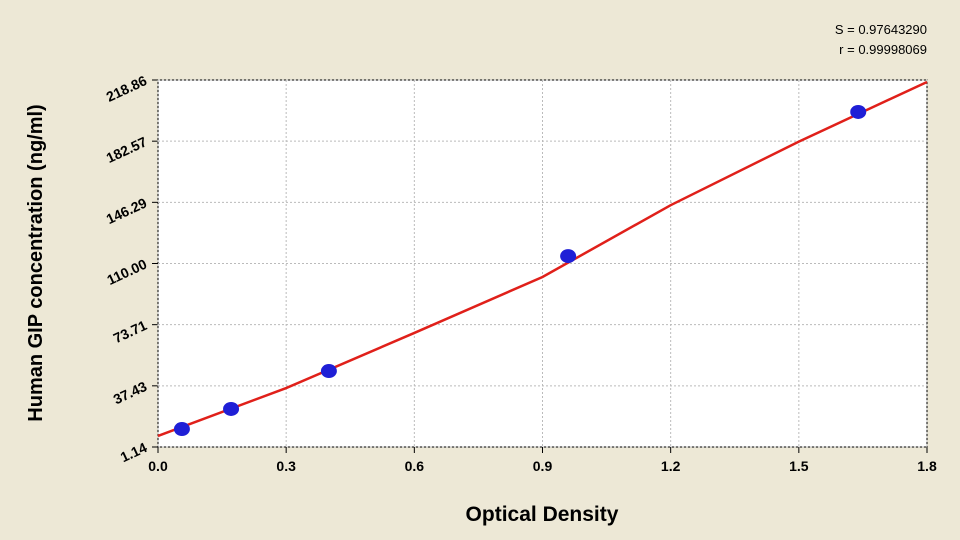 The height and width of the screenshot is (540, 960). What do you see at coordinates (415, 466) in the screenshot?
I see `x-tick-label: 0.6` at bounding box center [415, 466].